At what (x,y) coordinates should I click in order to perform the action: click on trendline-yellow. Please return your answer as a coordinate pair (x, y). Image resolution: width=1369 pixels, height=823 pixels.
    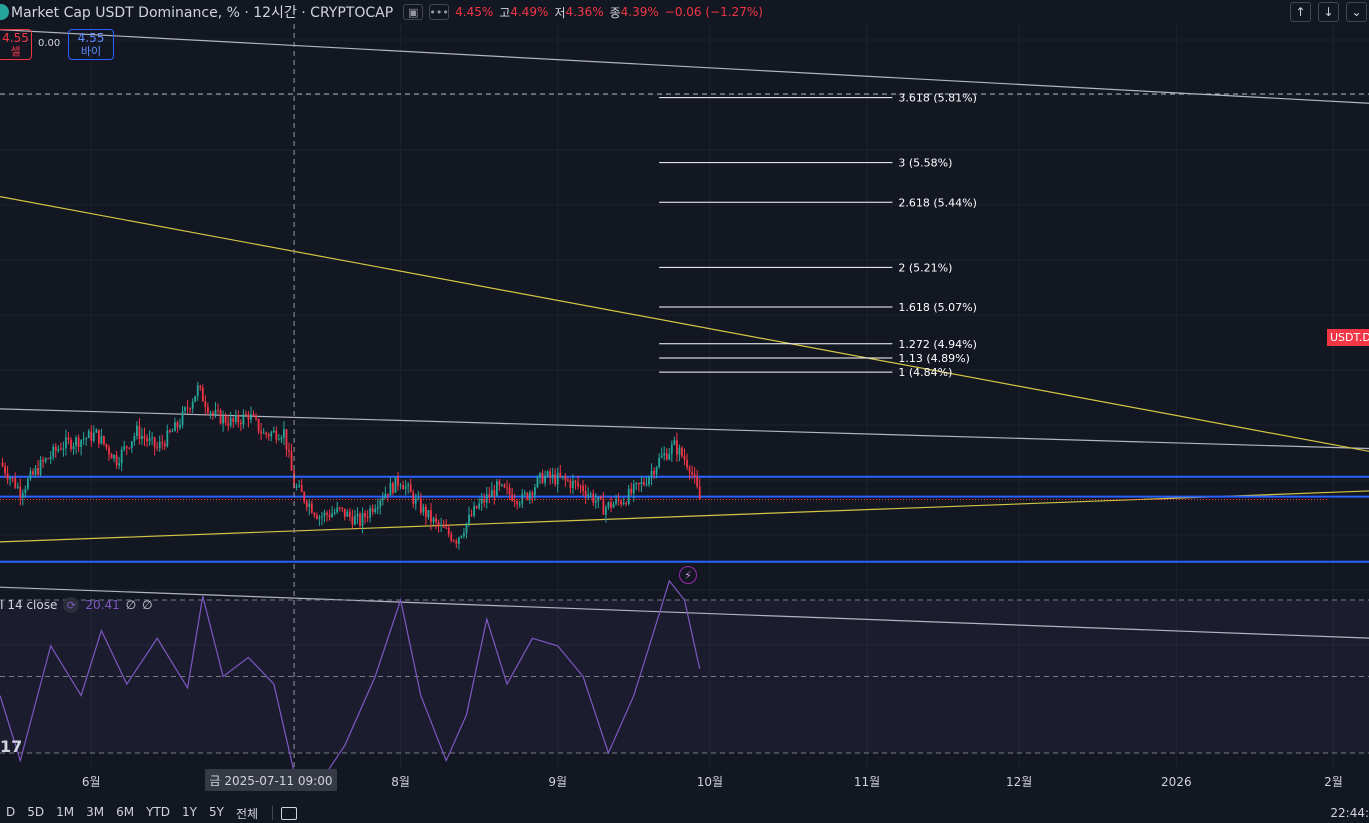
    Looking at the image, I should click on (684, 516).